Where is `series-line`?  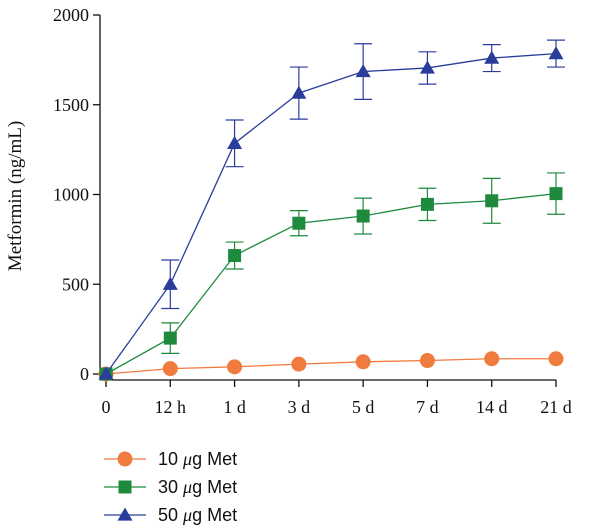 series-line is located at coordinates (330, 366).